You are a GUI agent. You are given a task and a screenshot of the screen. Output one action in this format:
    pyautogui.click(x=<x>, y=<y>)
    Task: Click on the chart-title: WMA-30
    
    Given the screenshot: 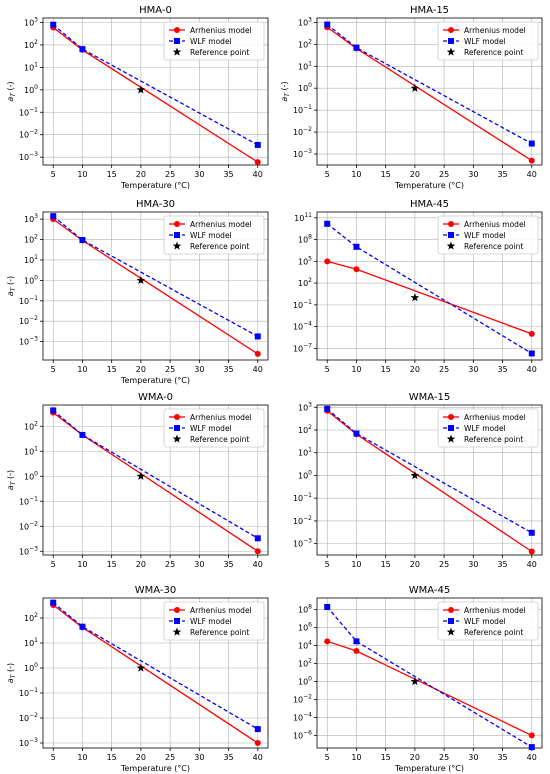 What is the action you would take?
    pyautogui.click(x=155, y=590)
    